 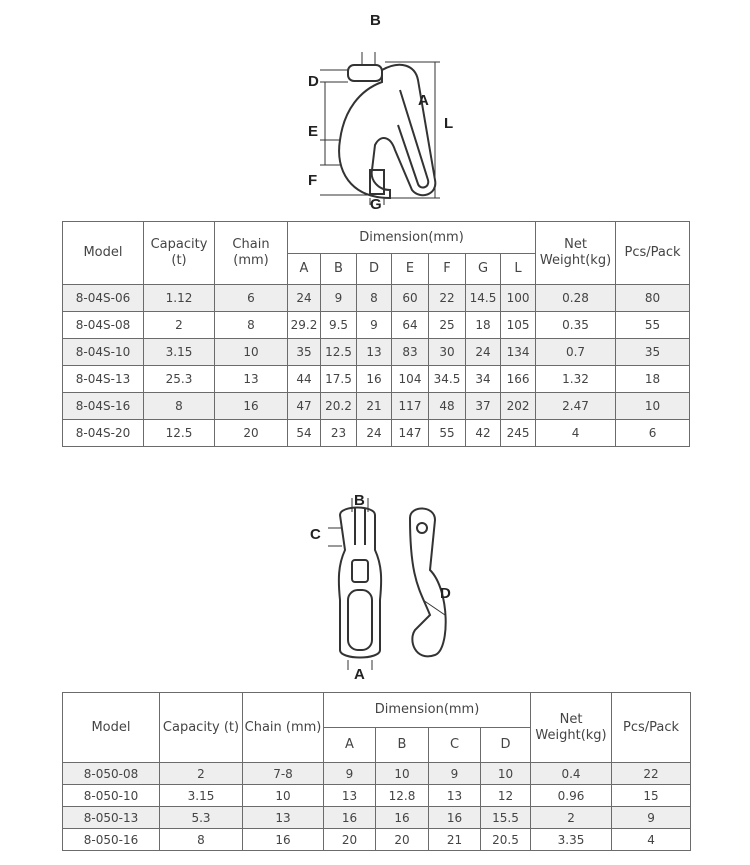 I want to click on table-cell: 1.12, so click(x=179, y=298).